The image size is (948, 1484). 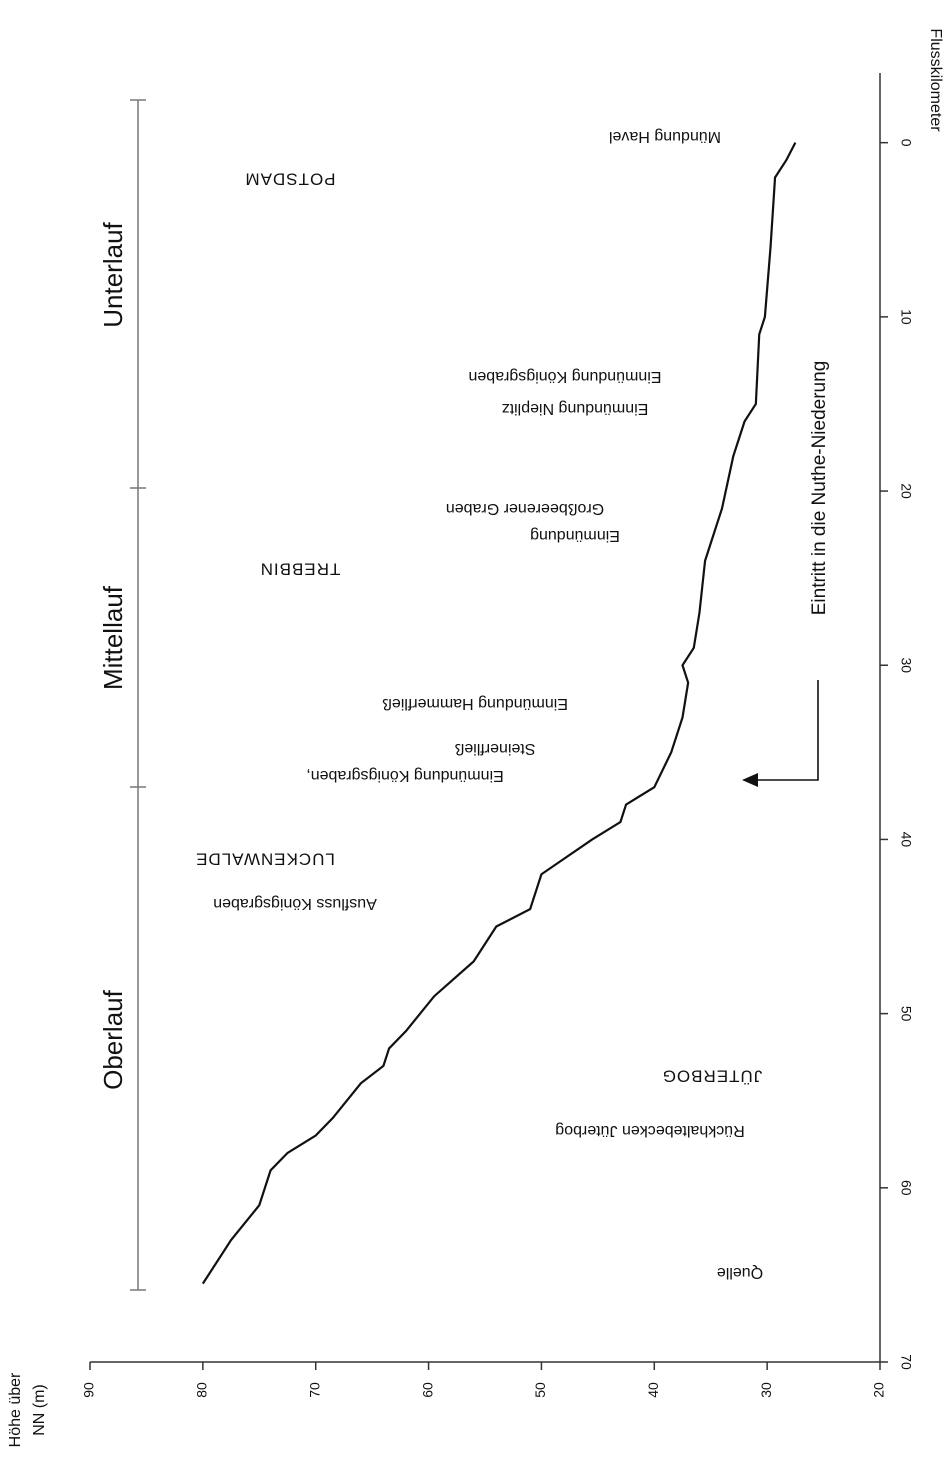 I want to click on section-label: Unterlauf, so click(x=113, y=274).